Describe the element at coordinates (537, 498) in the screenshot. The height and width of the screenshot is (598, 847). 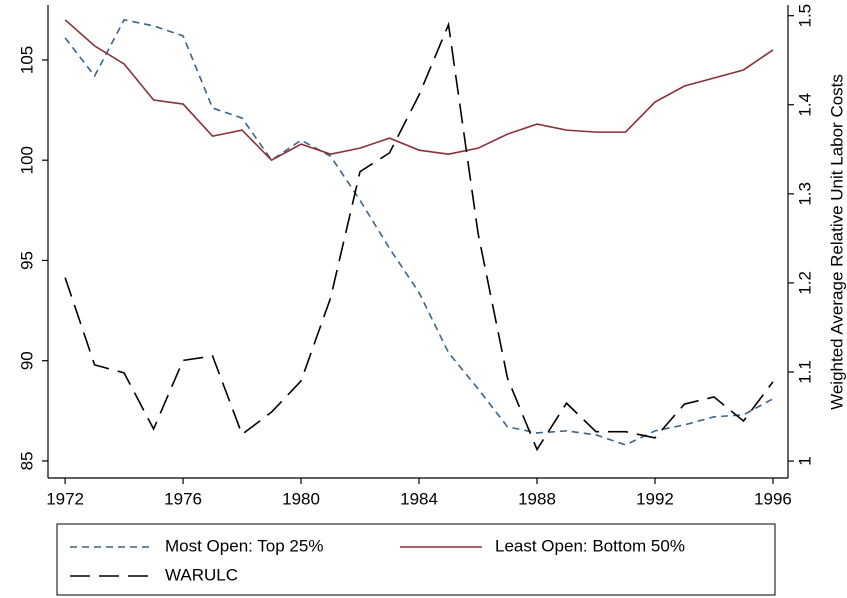
I see `x-tick-label: 1988` at that location.